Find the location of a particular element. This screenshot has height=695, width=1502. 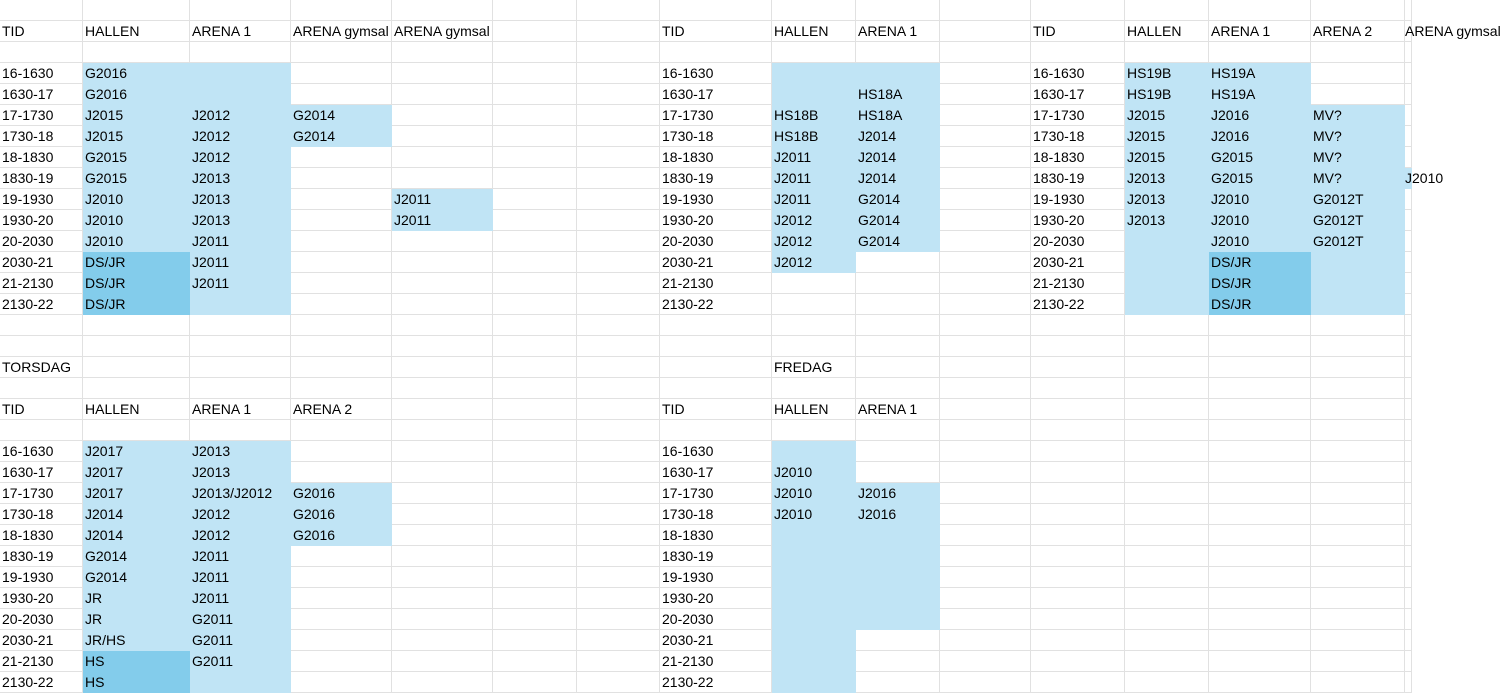

cell-r26-c13 is located at coordinates (1167, 535).